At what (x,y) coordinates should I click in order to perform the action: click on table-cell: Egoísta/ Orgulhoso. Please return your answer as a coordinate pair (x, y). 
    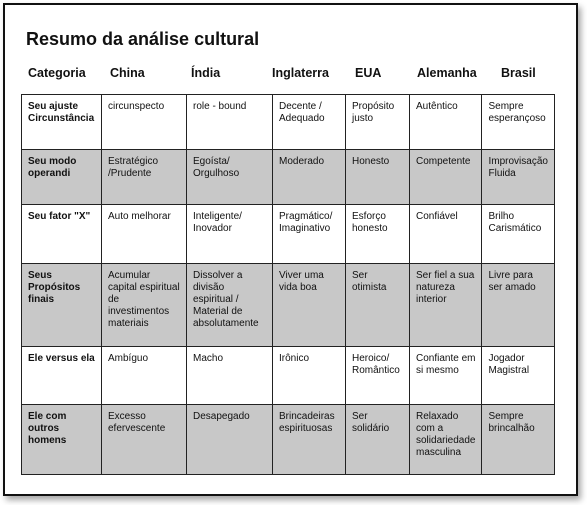
    Looking at the image, I should click on (229, 177).